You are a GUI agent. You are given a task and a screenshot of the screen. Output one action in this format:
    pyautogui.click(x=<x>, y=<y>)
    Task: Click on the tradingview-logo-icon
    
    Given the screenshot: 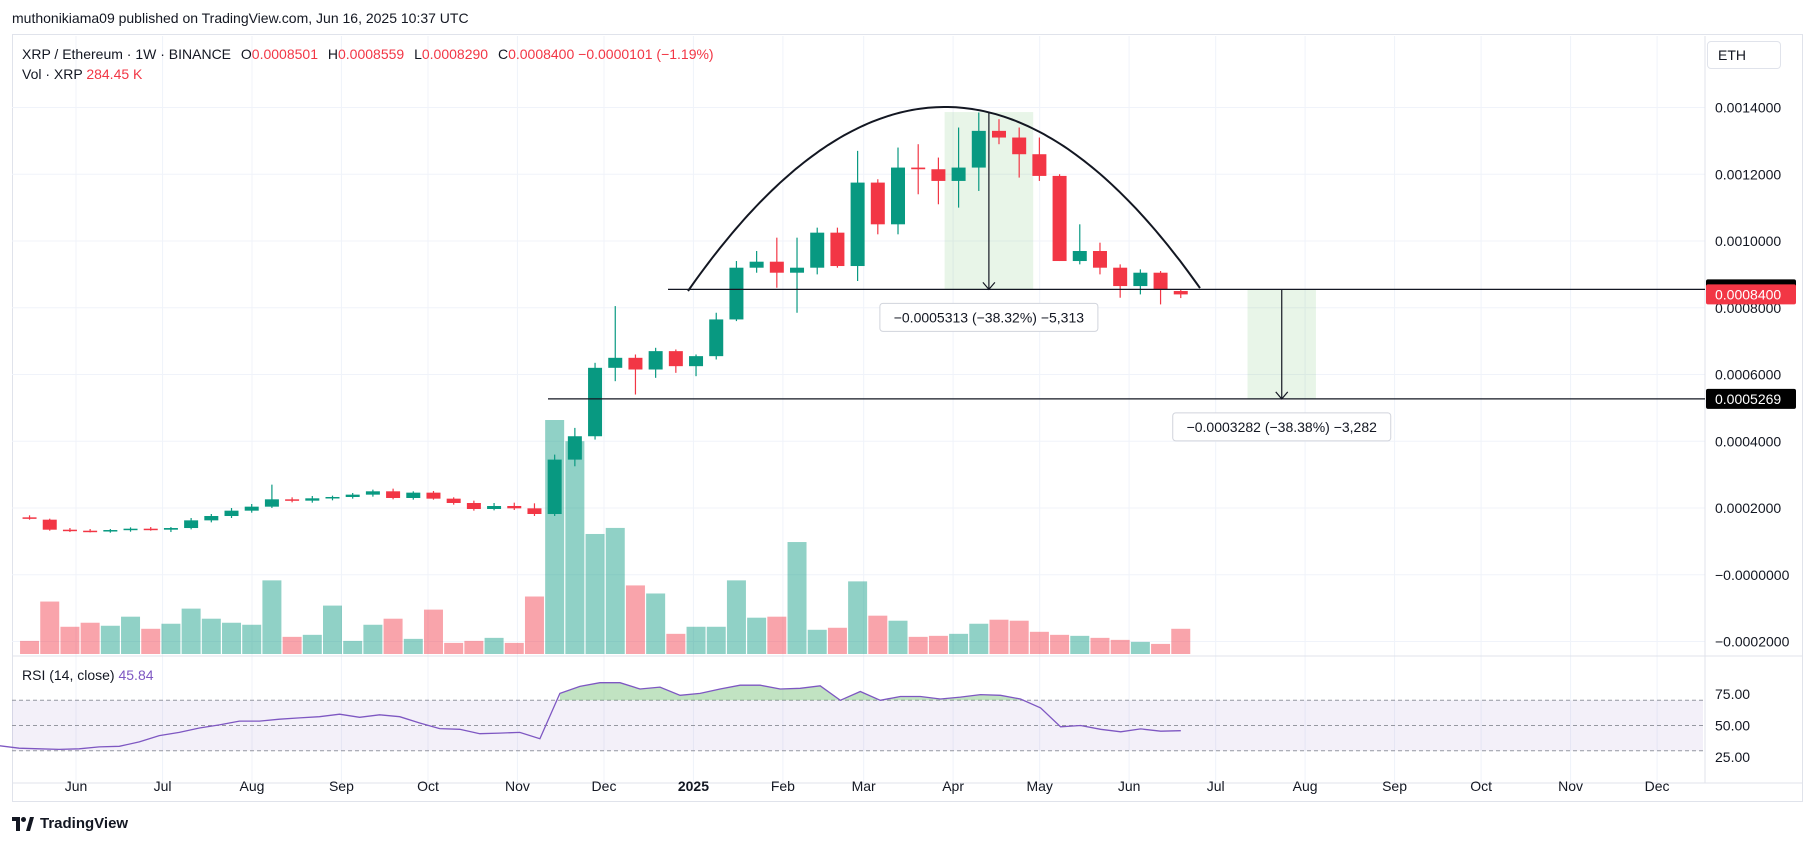 What is the action you would take?
    pyautogui.click(x=23, y=823)
    